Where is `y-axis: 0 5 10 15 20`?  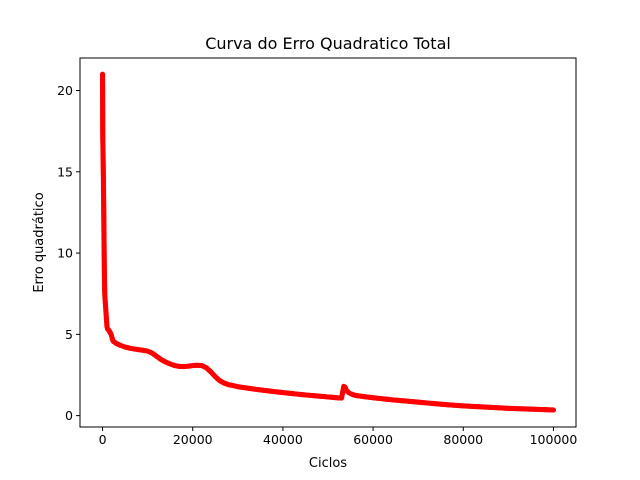 y-axis: 0 5 10 15 20 is located at coordinates (68, 253).